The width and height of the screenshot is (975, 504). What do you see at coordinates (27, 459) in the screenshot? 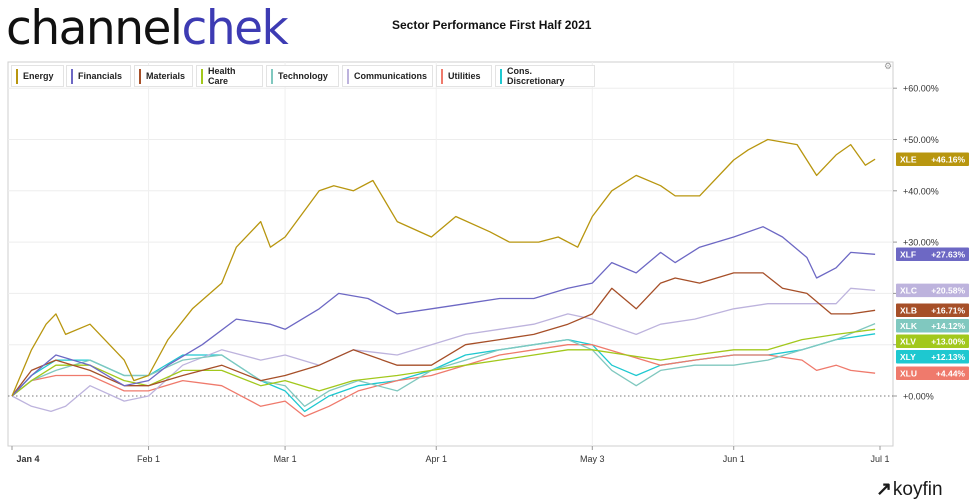
I see `x-tick-label: Jan 4` at bounding box center [27, 459].